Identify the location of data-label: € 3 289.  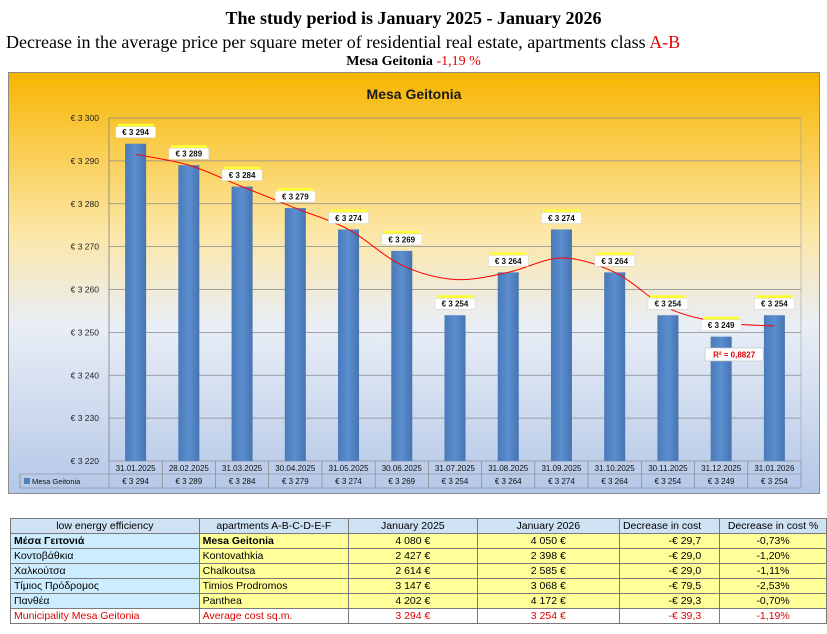
(188, 154).